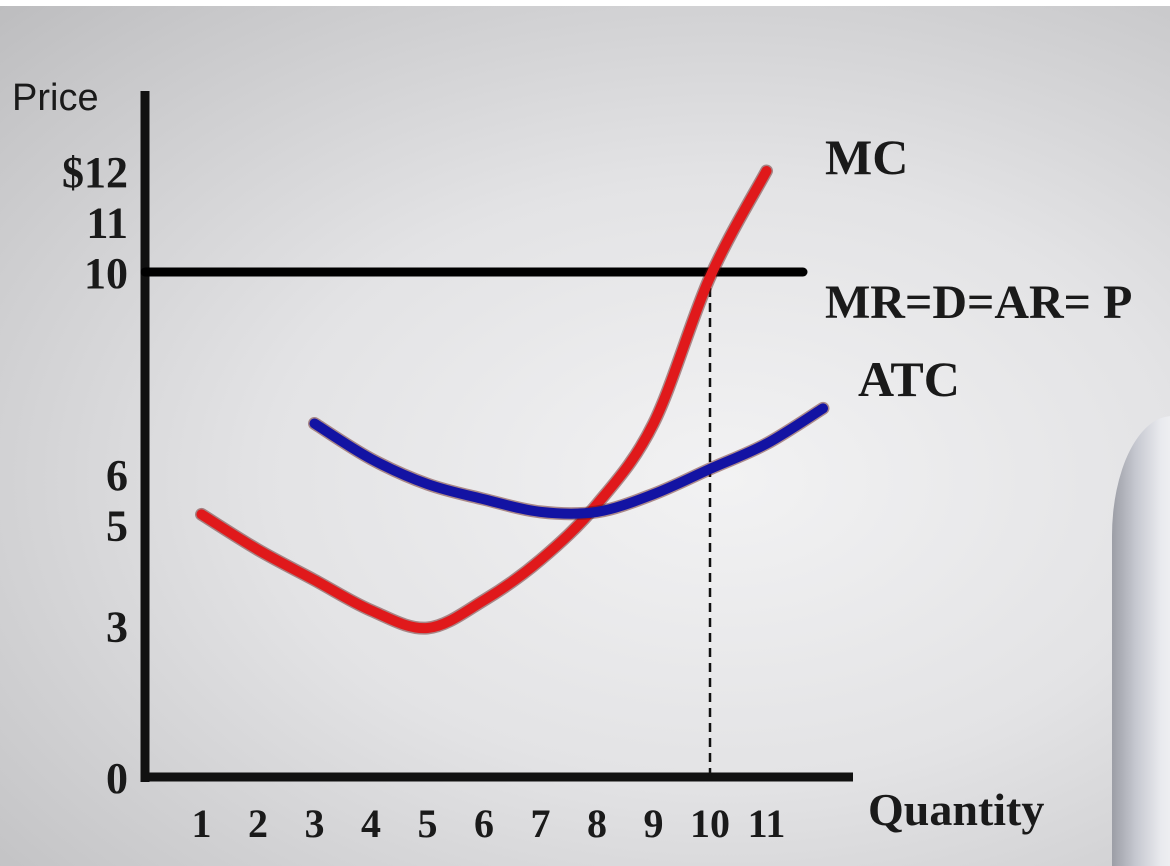 Image resolution: width=1170 pixels, height=866 pixels. What do you see at coordinates (258, 823) in the screenshot?
I see `x-tick-label: 2` at bounding box center [258, 823].